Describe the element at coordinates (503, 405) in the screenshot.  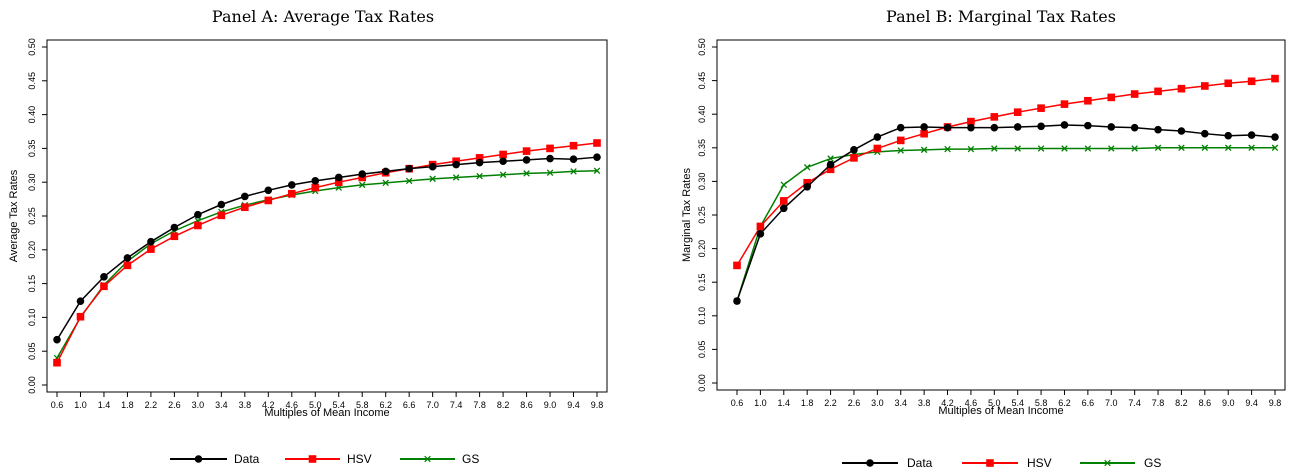
I see `x-tick-label: 8.2` at that location.